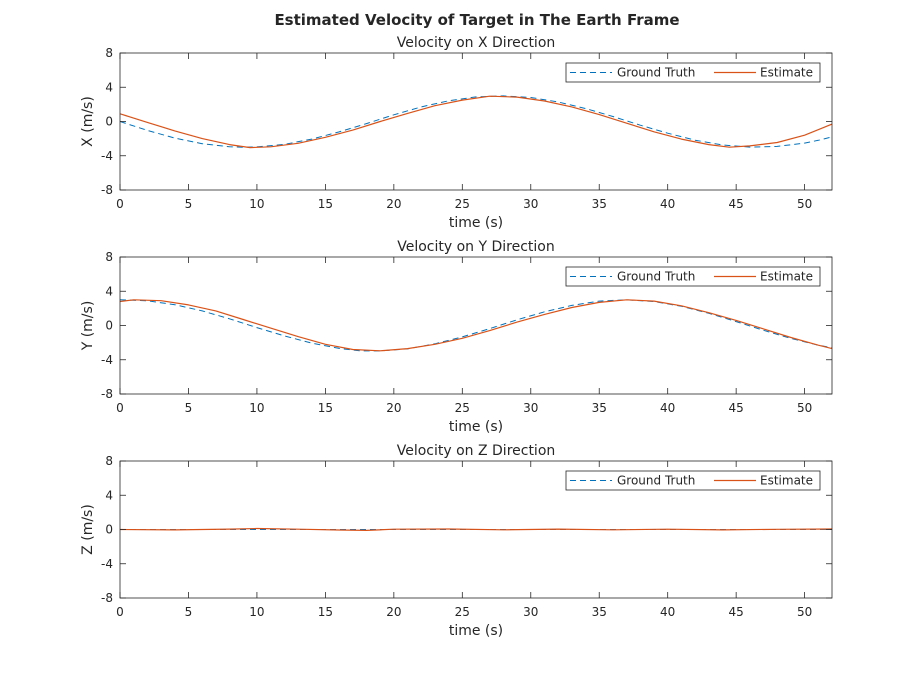 This screenshot has width=920, height=679. What do you see at coordinates (88, 326) in the screenshot?
I see `y-axis-label: Y (m/s)` at bounding box center [88, 326].